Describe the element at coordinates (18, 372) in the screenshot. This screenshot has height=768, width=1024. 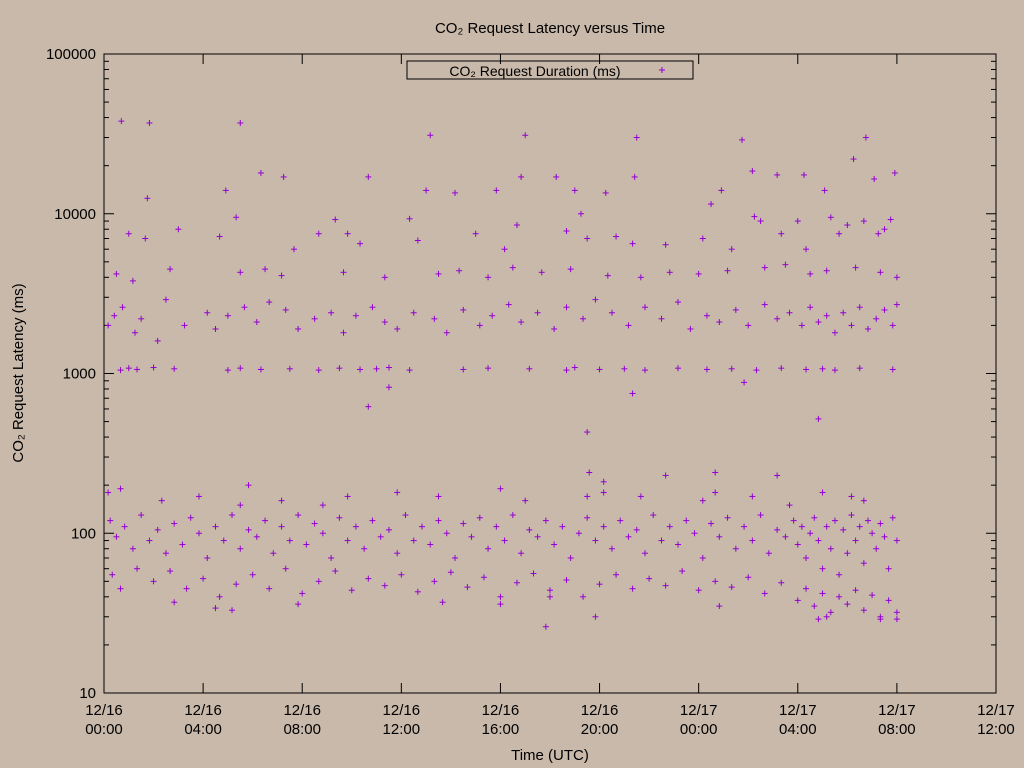
I see `y-axis-label: CO₂ Request Latency (ms)` at that location.